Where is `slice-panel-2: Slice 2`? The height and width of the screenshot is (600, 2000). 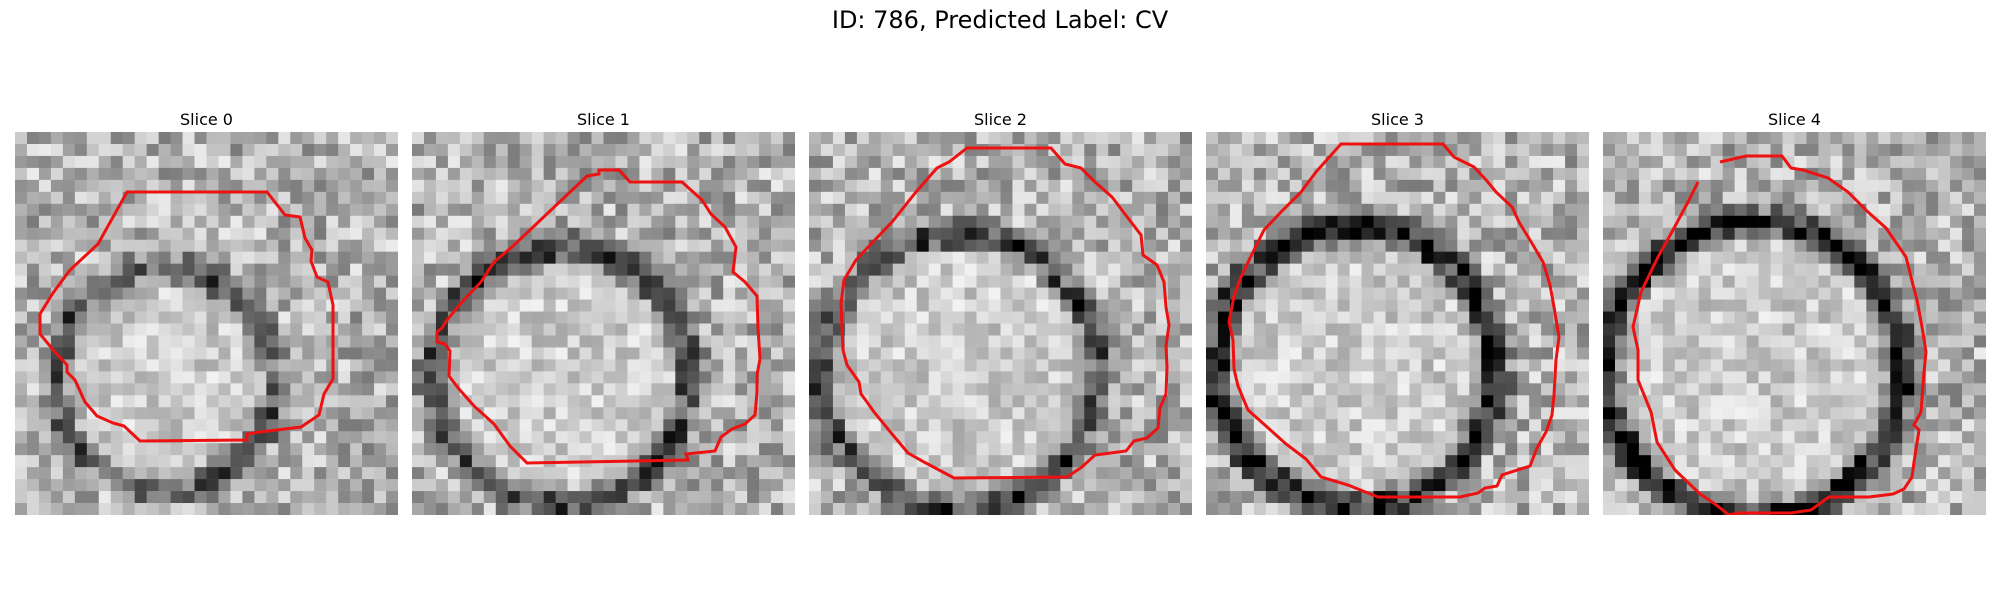
slice-panel-2: Slice 2 is located at coordinates (1000, 311).